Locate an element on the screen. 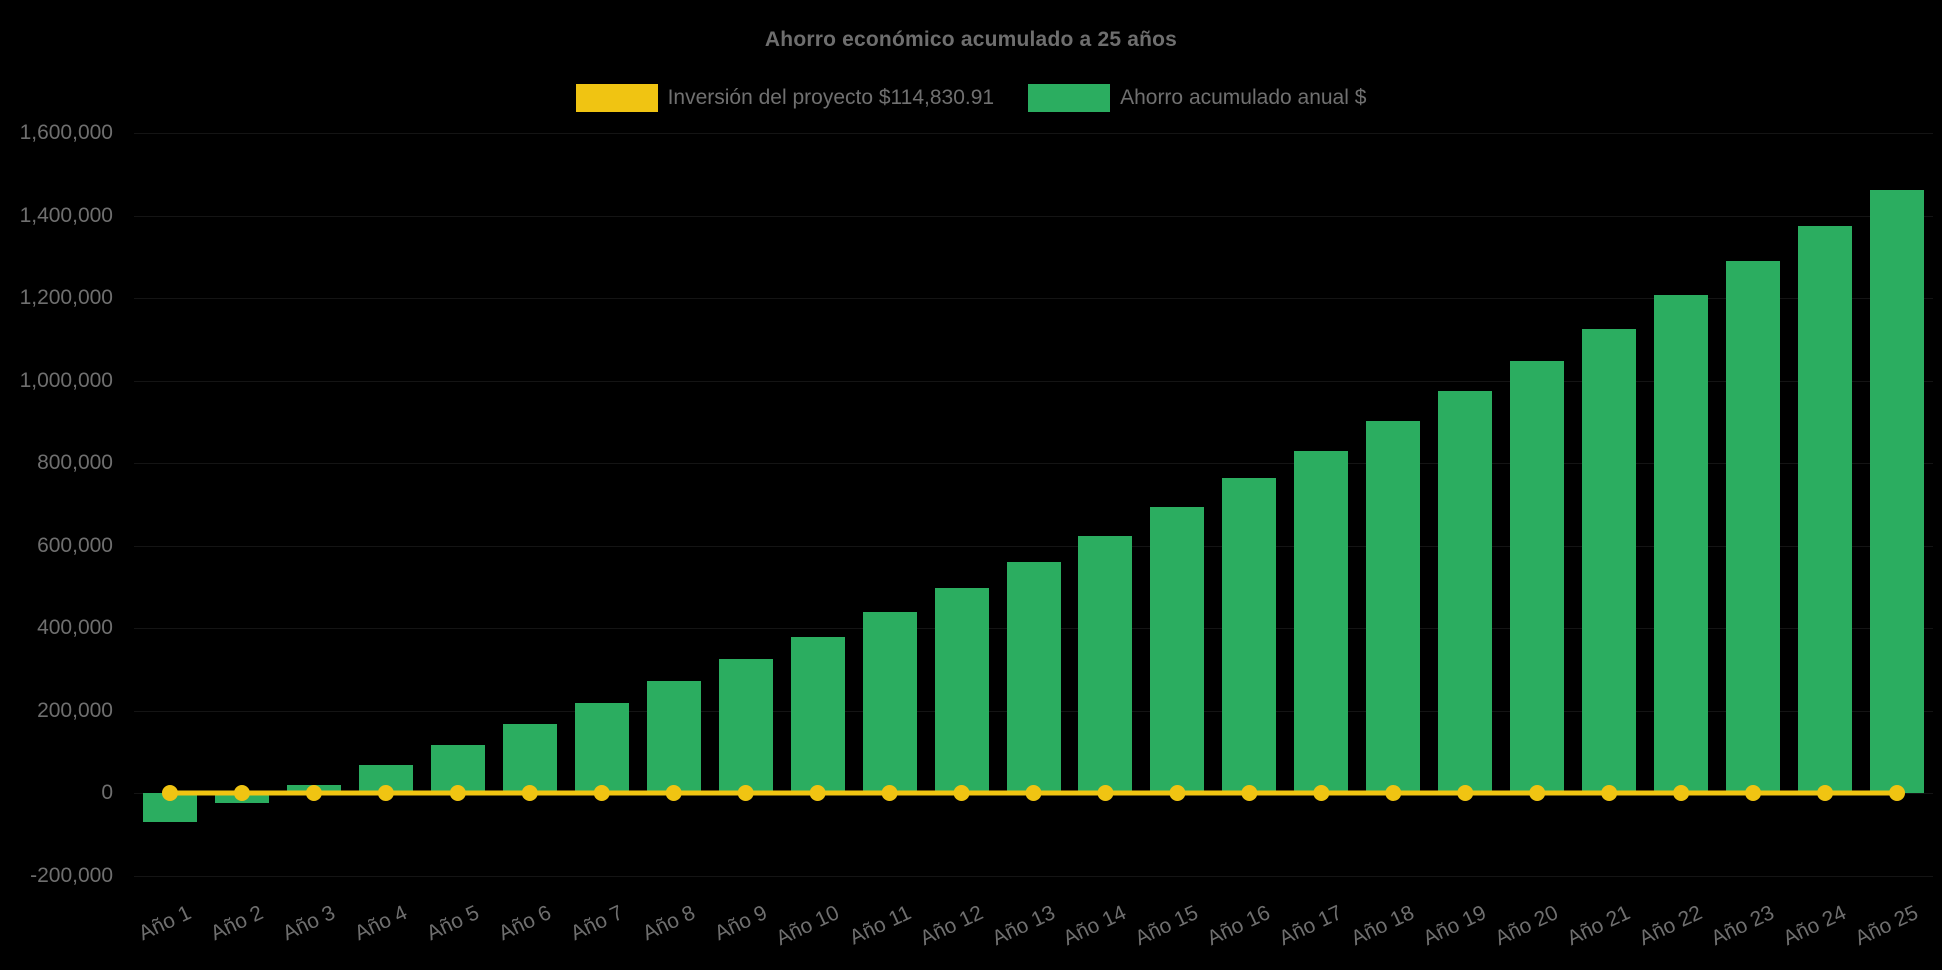 This screenshot has height=970, width=1942. y-axis-label: 800,000 is located at coordinates (75, 462).